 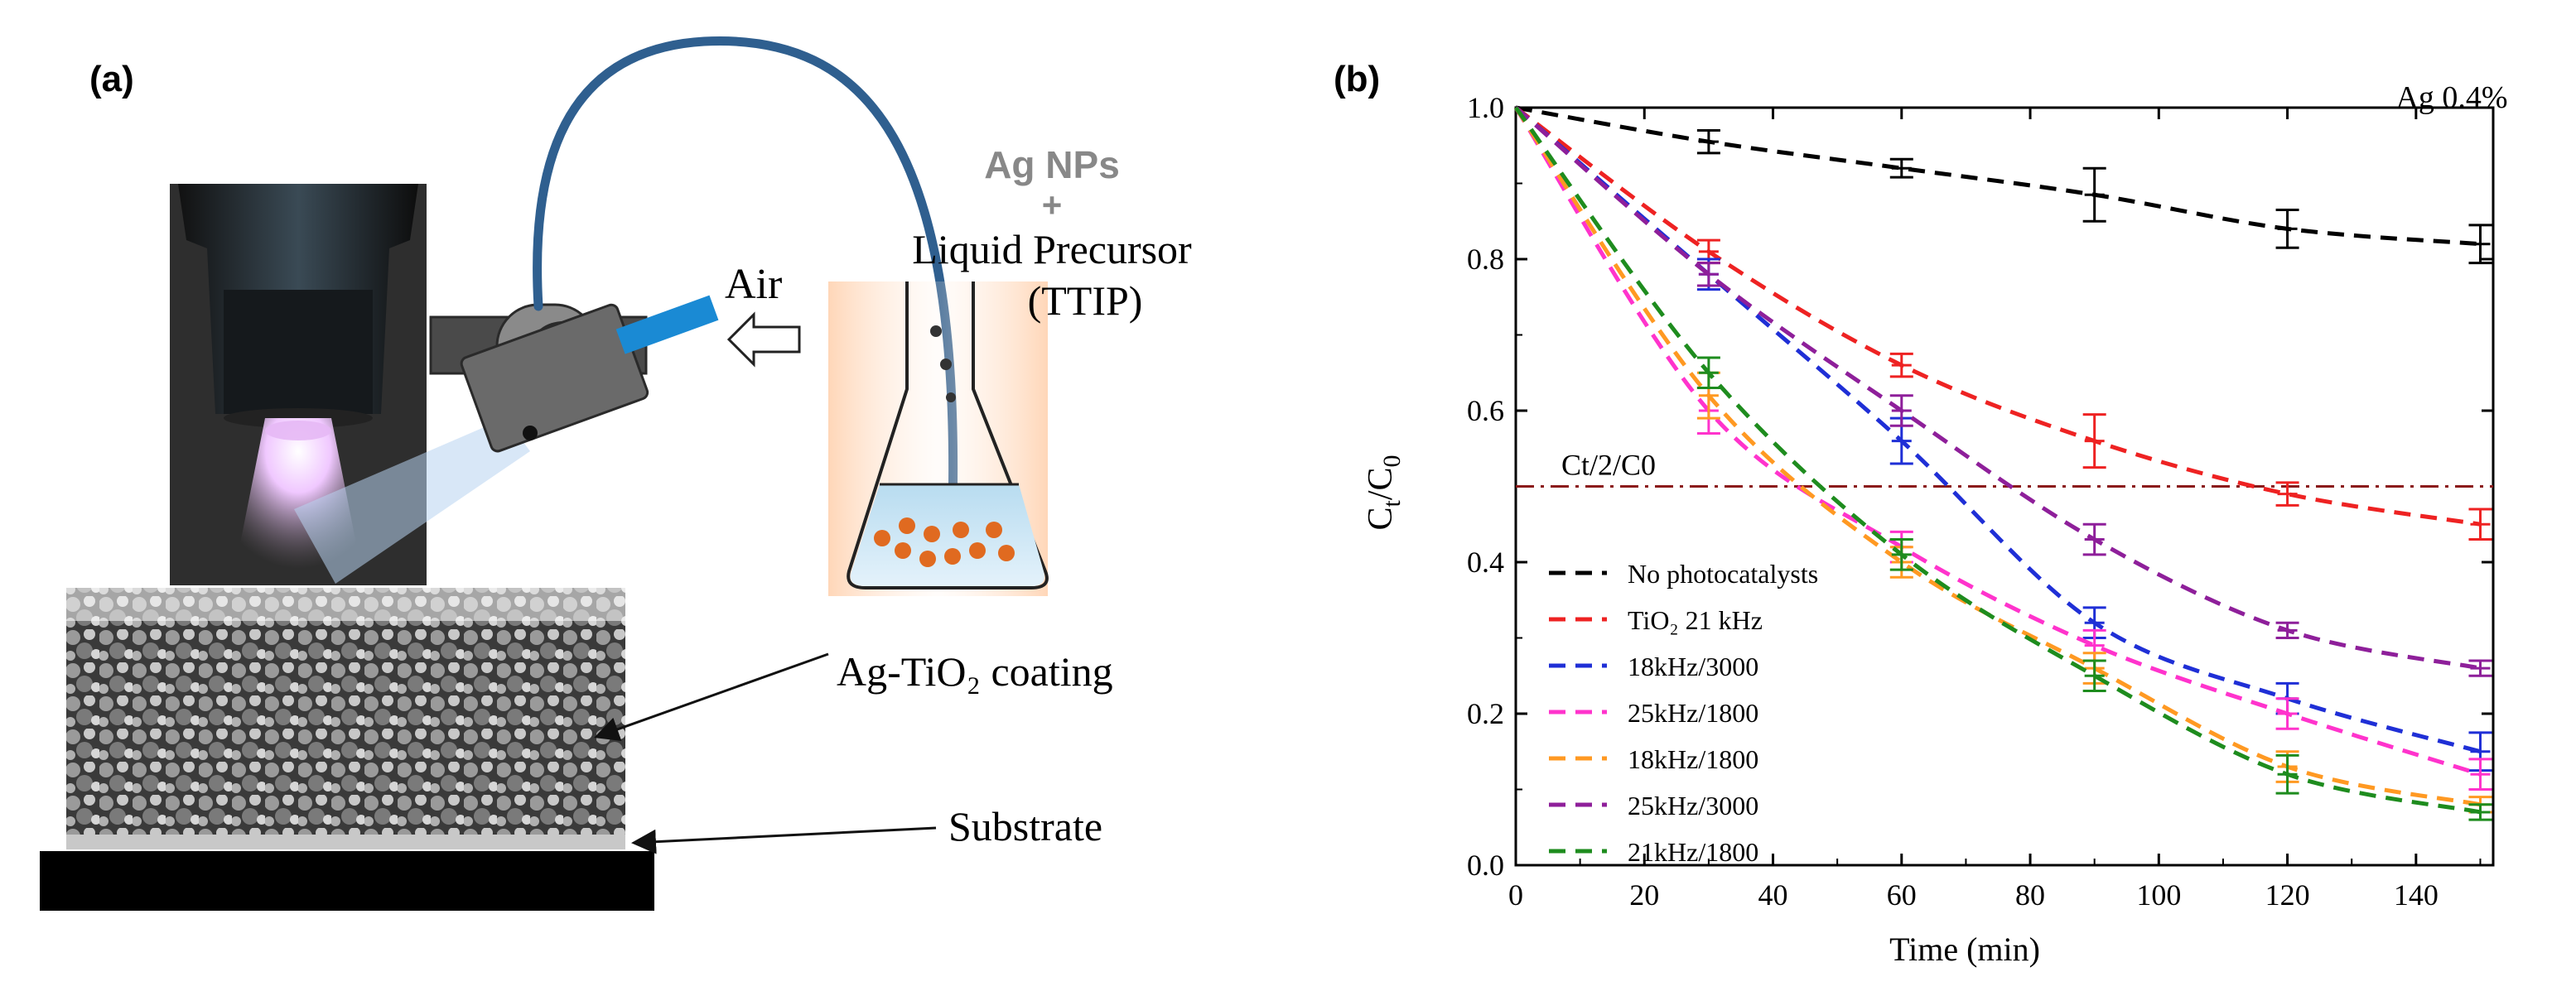 I want to click on y-tick-label-0.0: 0.0, so click(x=1485, y=865).